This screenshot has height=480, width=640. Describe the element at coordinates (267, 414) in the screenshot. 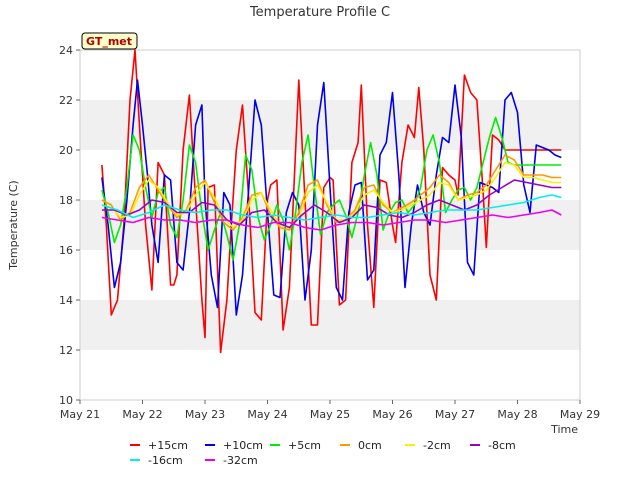

I see `x-tick-label: May 24` at that location.